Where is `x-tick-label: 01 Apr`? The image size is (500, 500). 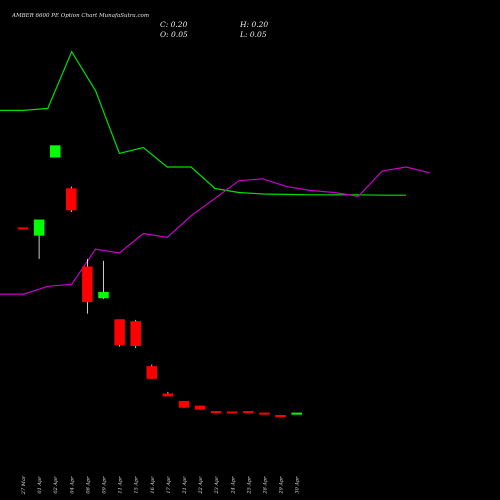 x-tick-label: 01 Apr is located at coordinates (40, 485).